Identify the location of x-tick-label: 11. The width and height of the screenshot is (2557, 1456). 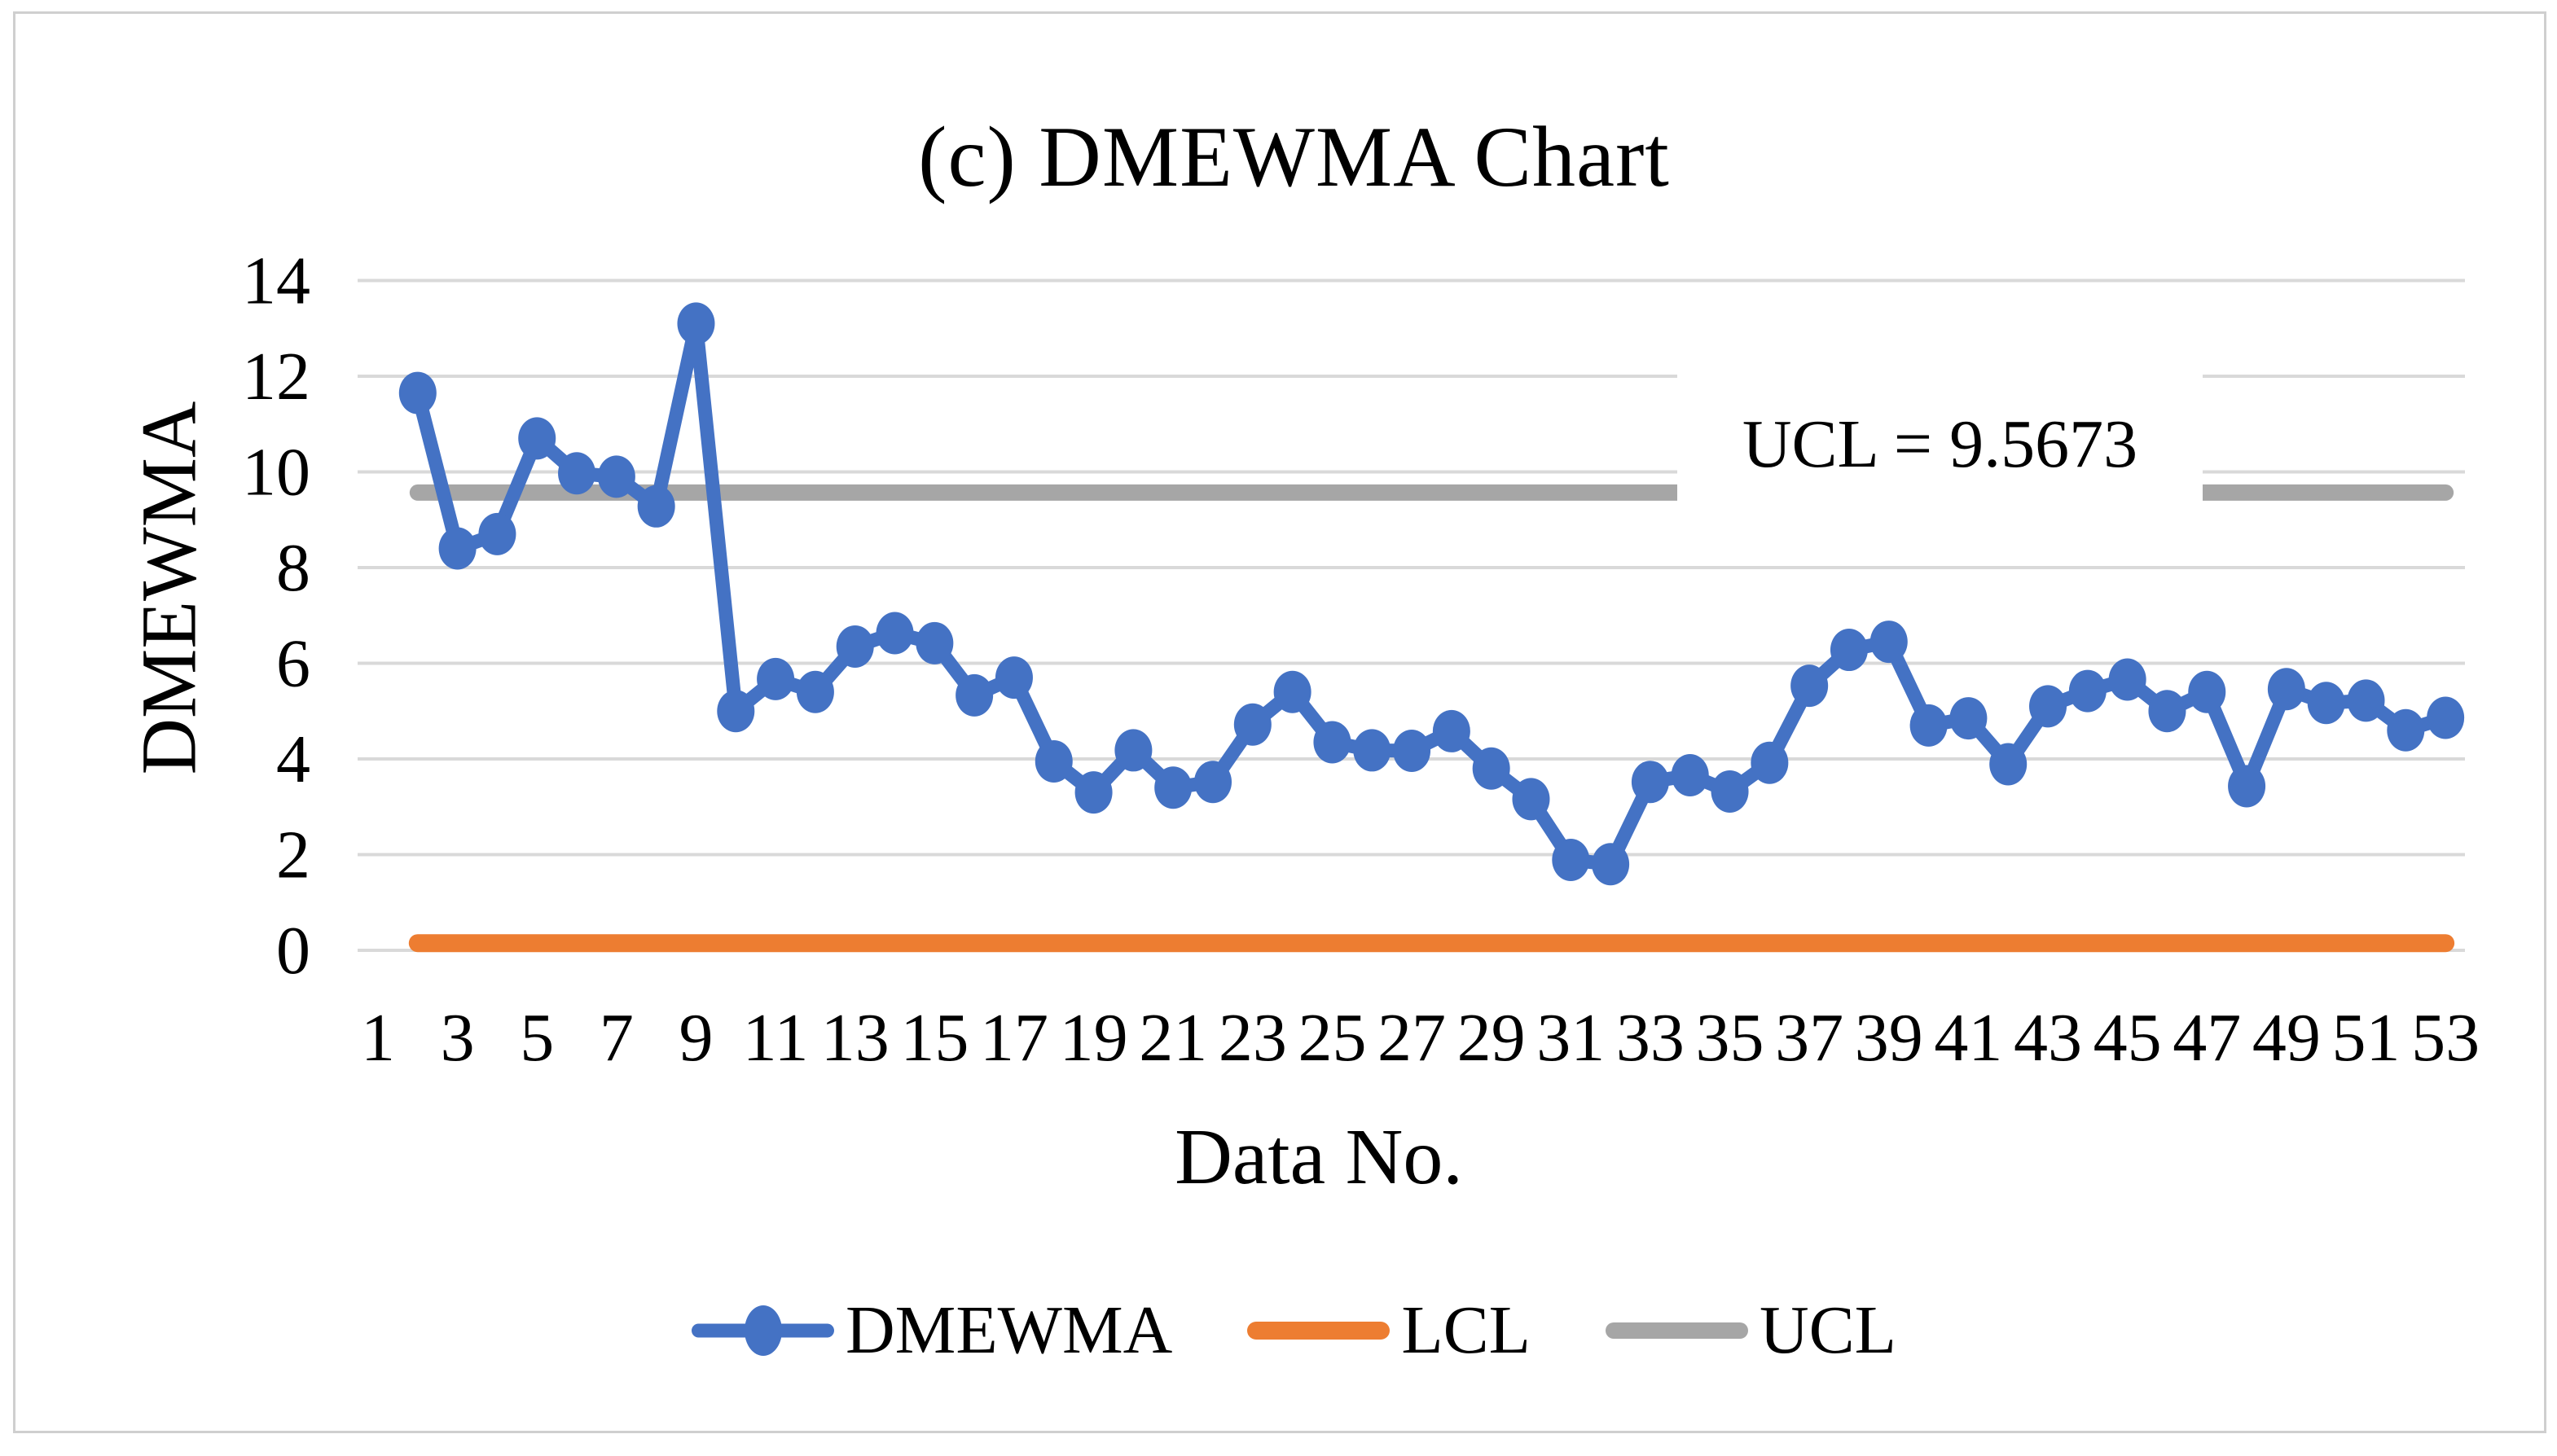
(776, 1038).